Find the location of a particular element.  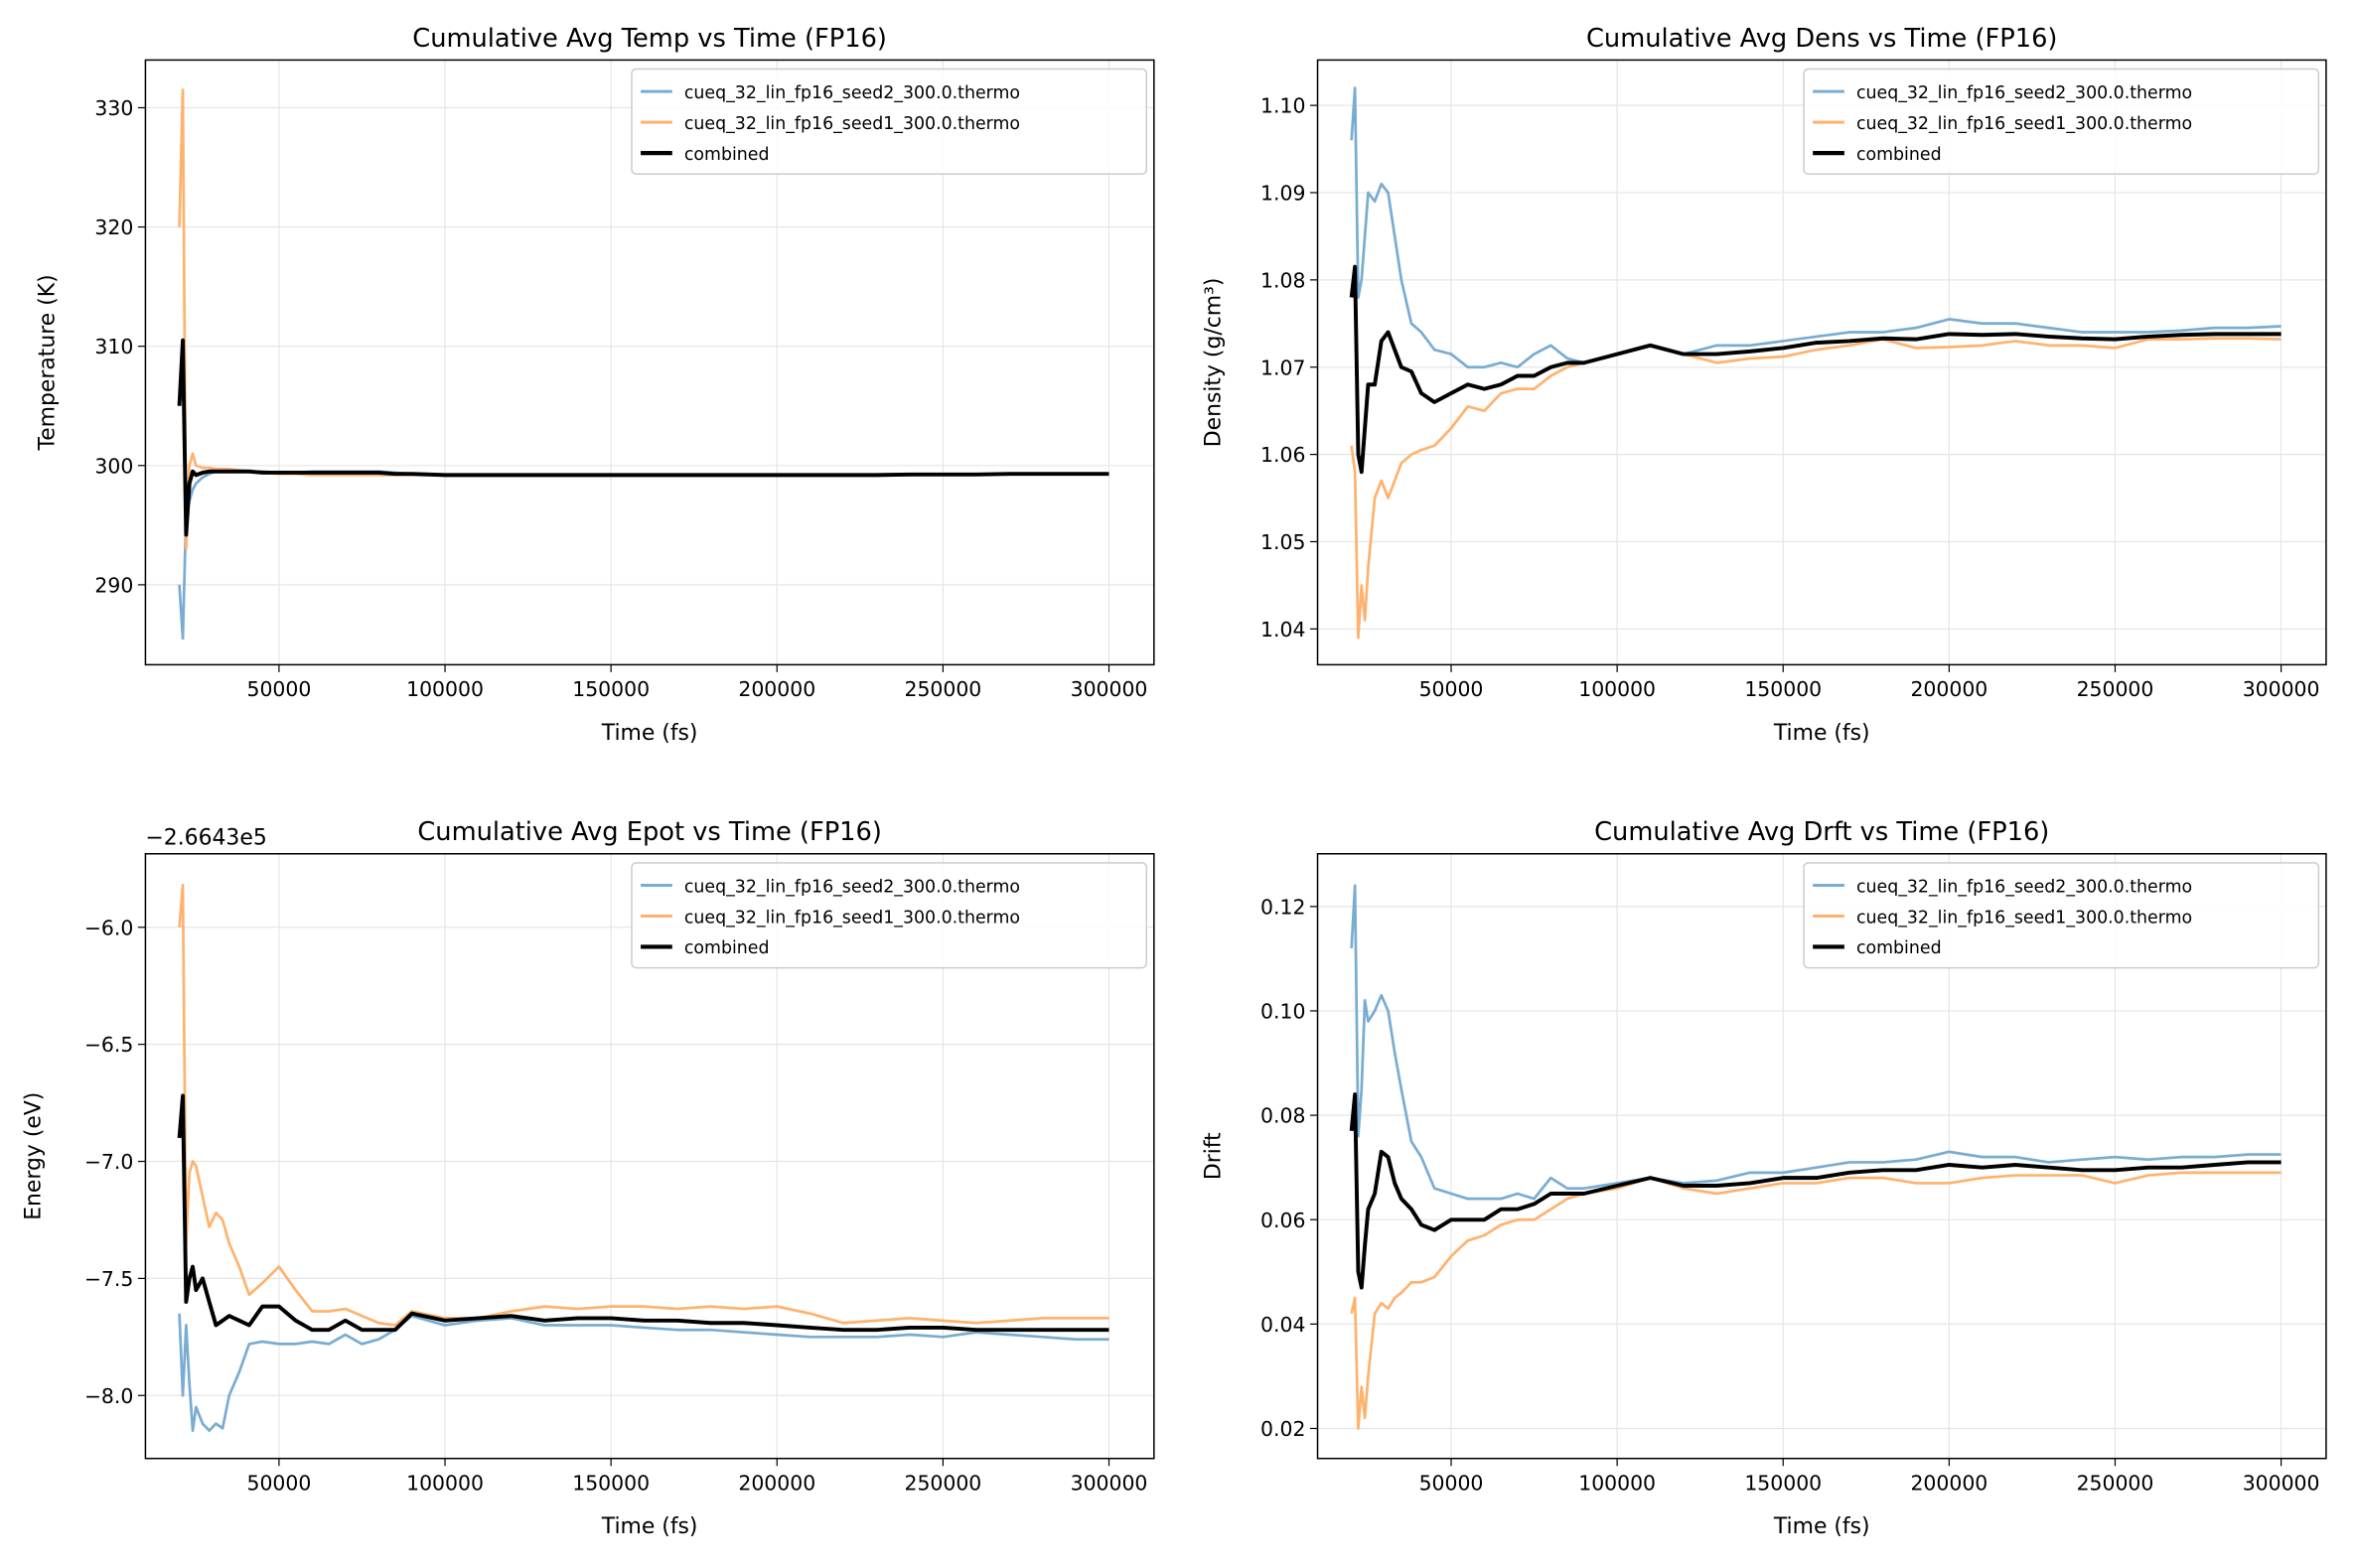

y-tick-label: 290 is located at coordinates (113, 585).